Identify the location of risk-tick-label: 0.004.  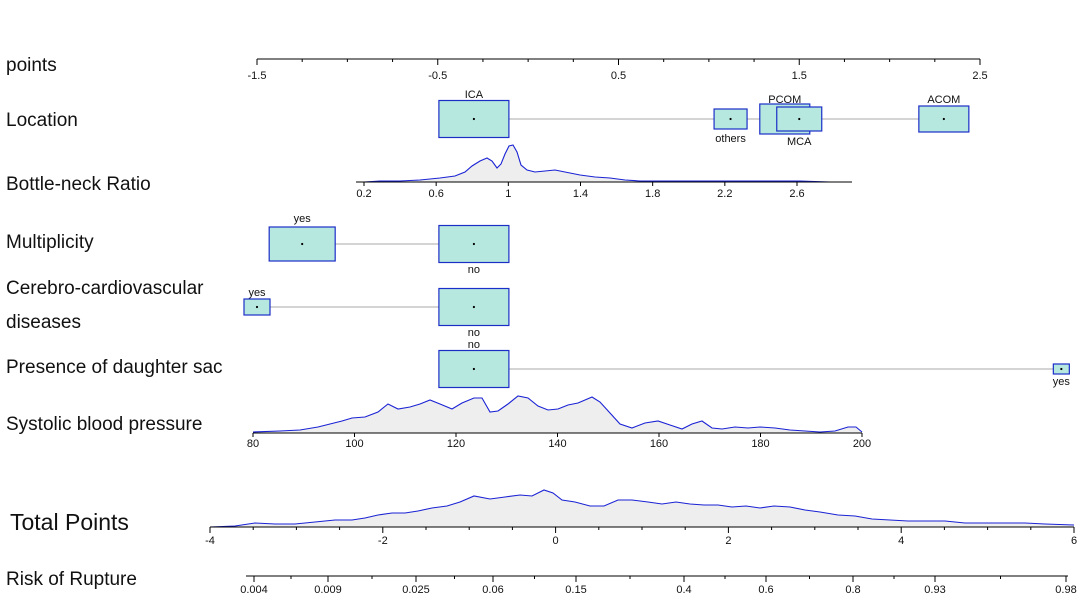
(254, 589).